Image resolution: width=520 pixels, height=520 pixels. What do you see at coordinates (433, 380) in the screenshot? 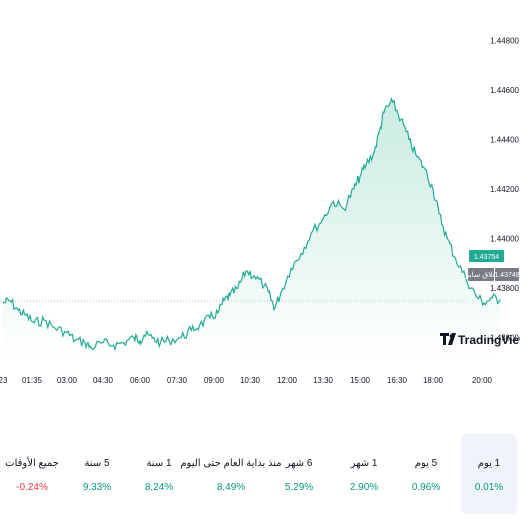
I see `time-axis-tick: 18:00` at bounding box center [433, 380].